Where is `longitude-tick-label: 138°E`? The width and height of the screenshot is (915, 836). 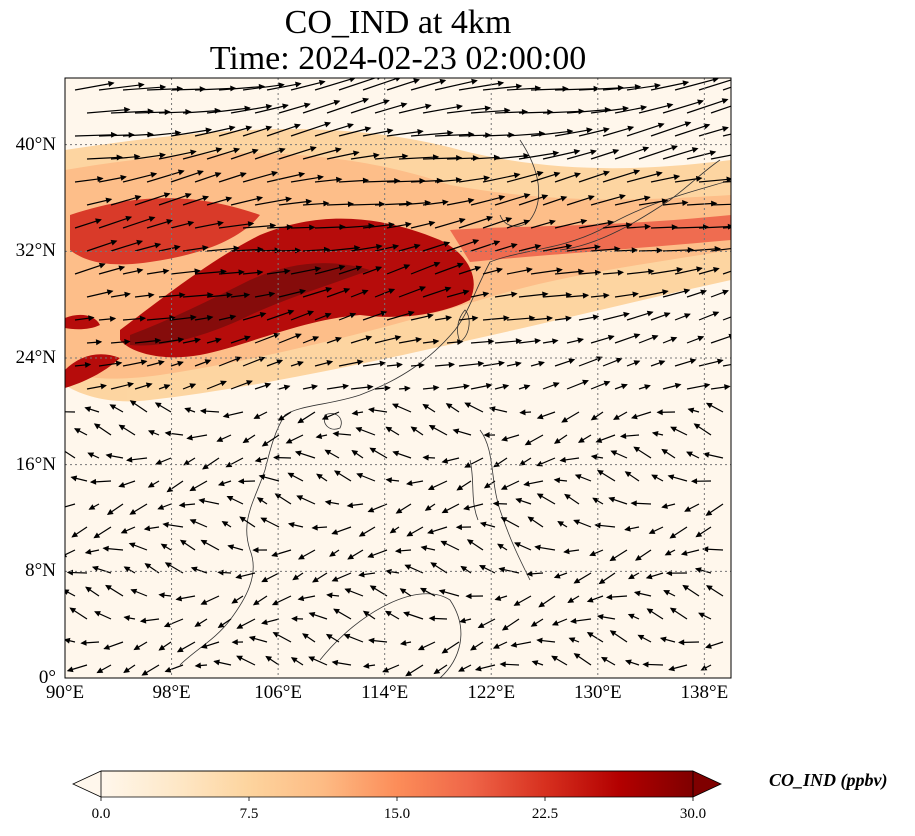 longitude-tick-label: 138°E is located at coordinates (704, 692).